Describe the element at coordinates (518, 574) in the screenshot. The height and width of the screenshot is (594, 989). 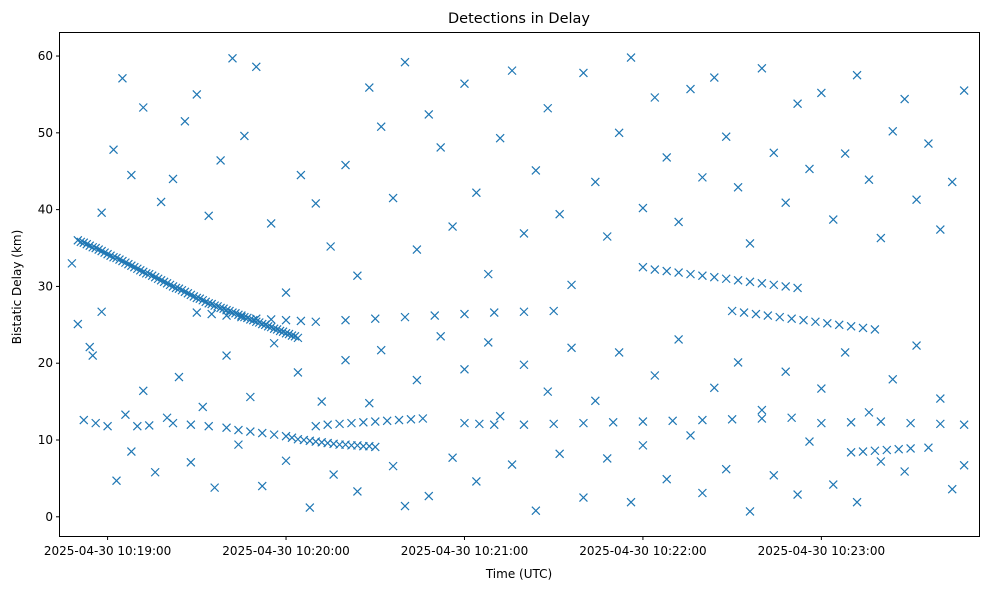
I see `x-axis-label: Time (UTC)` at that location.